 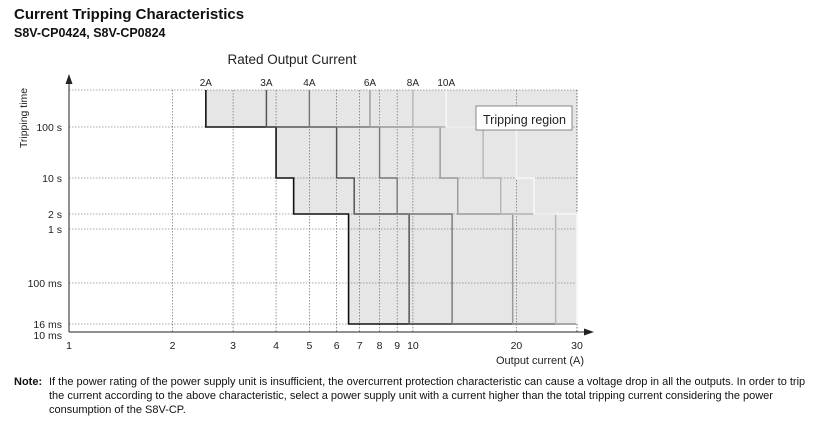 What do you see at coordinates (370, 83) in the screenshot?
I see `series-label-6A: 6A` at bounding box center [370, 83].